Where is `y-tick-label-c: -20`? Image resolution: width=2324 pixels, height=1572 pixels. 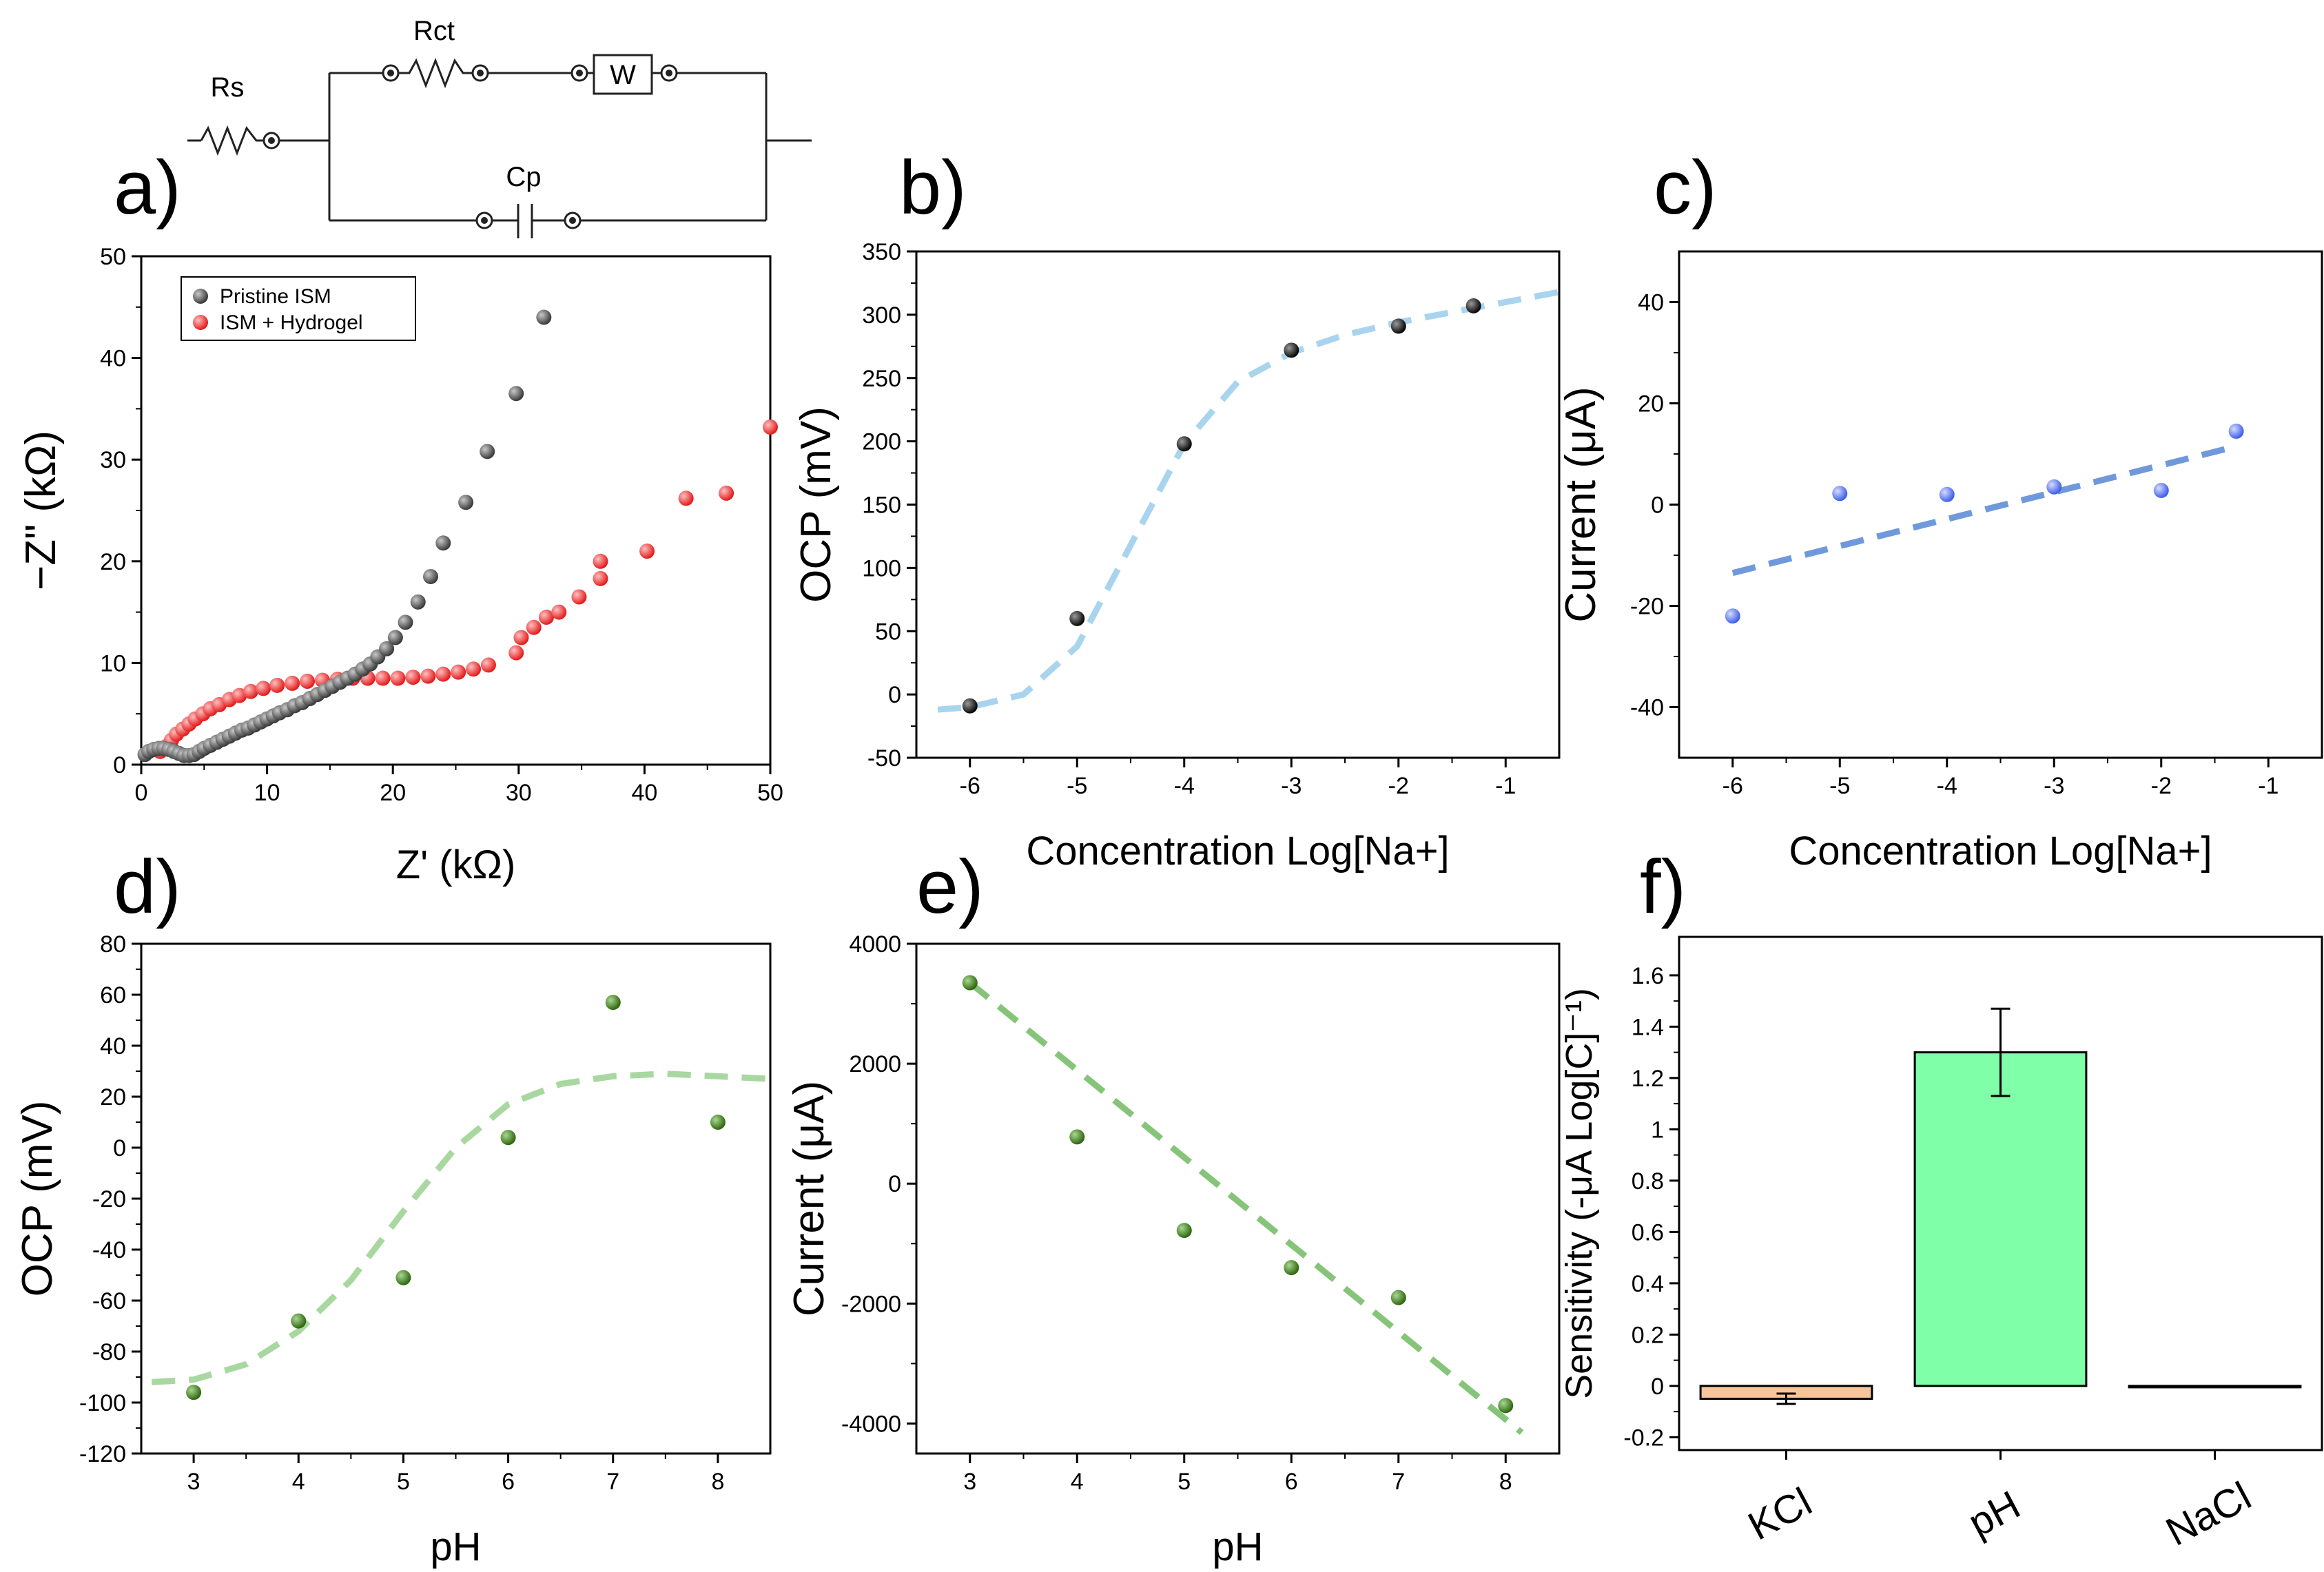
y-tick-label-c: -20 is located at coordinates (1647, 607).